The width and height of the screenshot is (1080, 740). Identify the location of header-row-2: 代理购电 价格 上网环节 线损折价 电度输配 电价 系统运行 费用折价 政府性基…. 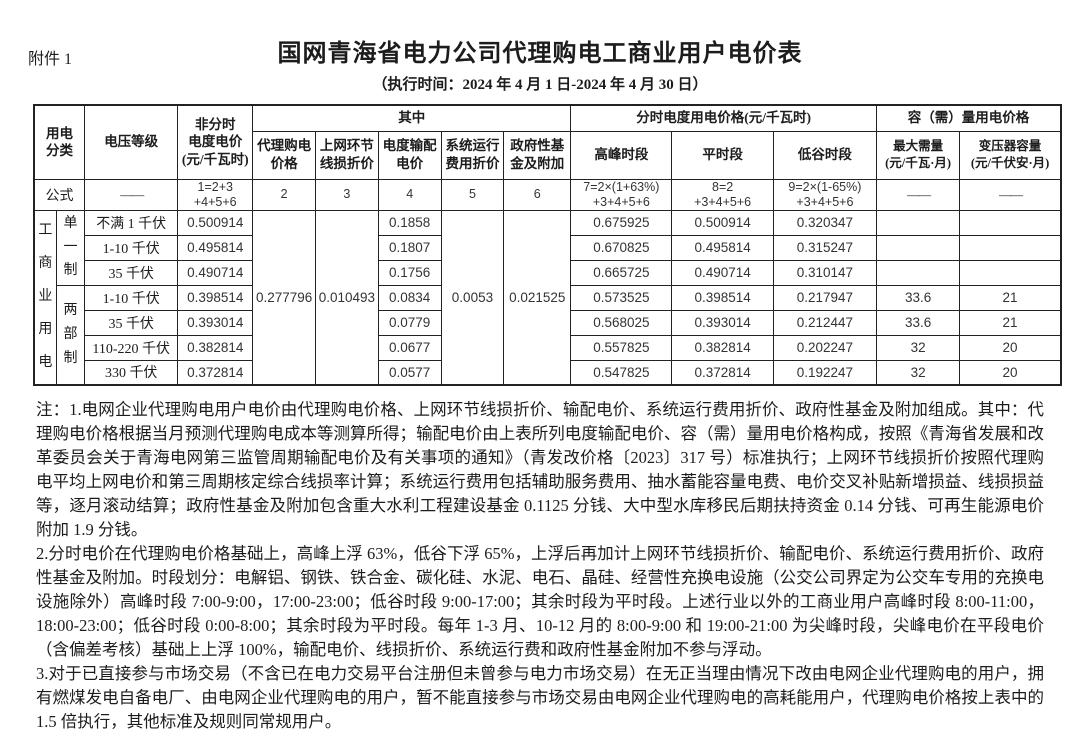
(548, 155).